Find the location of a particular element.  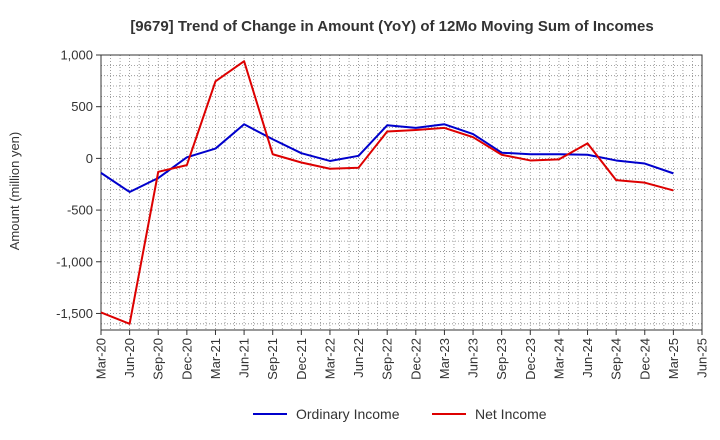

x-tick-label: Jun-20 is located at coordinates (129, 358).